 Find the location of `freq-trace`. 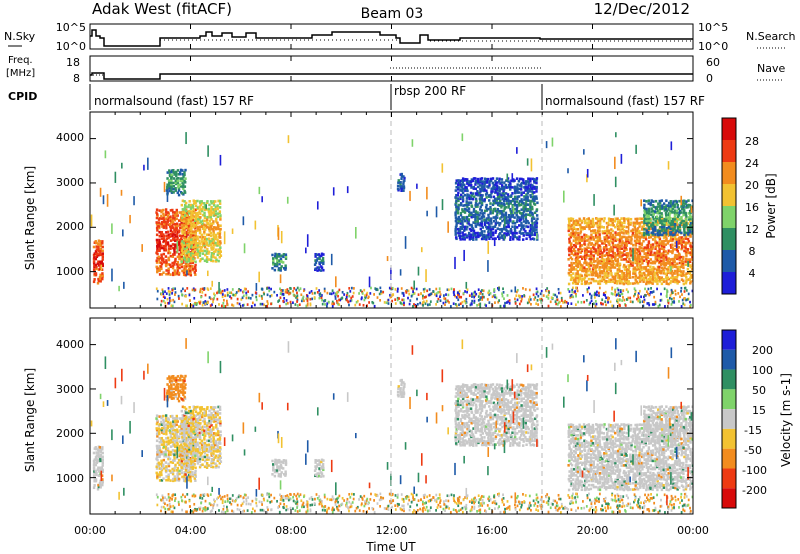

freq-trace is located at coordinates (391, 76).